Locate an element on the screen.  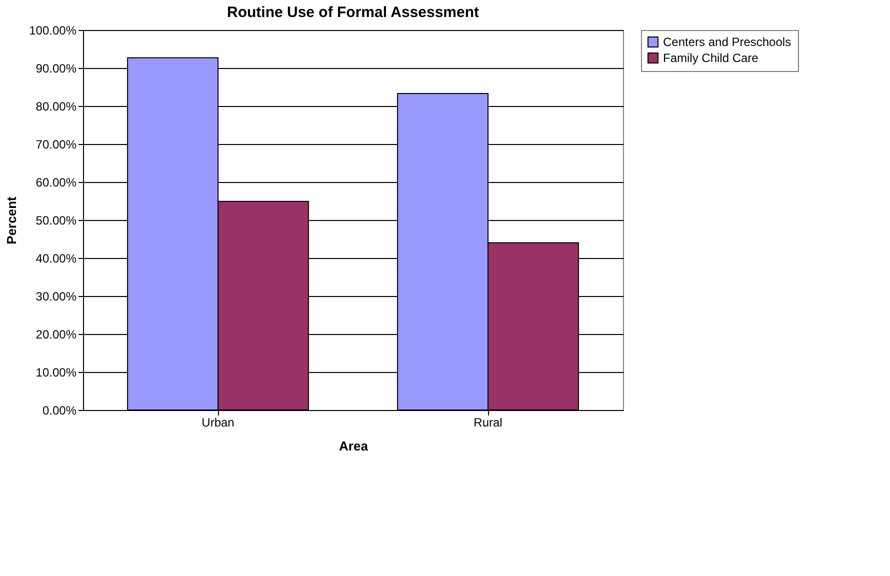
y-tick-label: 80.00% is located at coordinates (56, 107).